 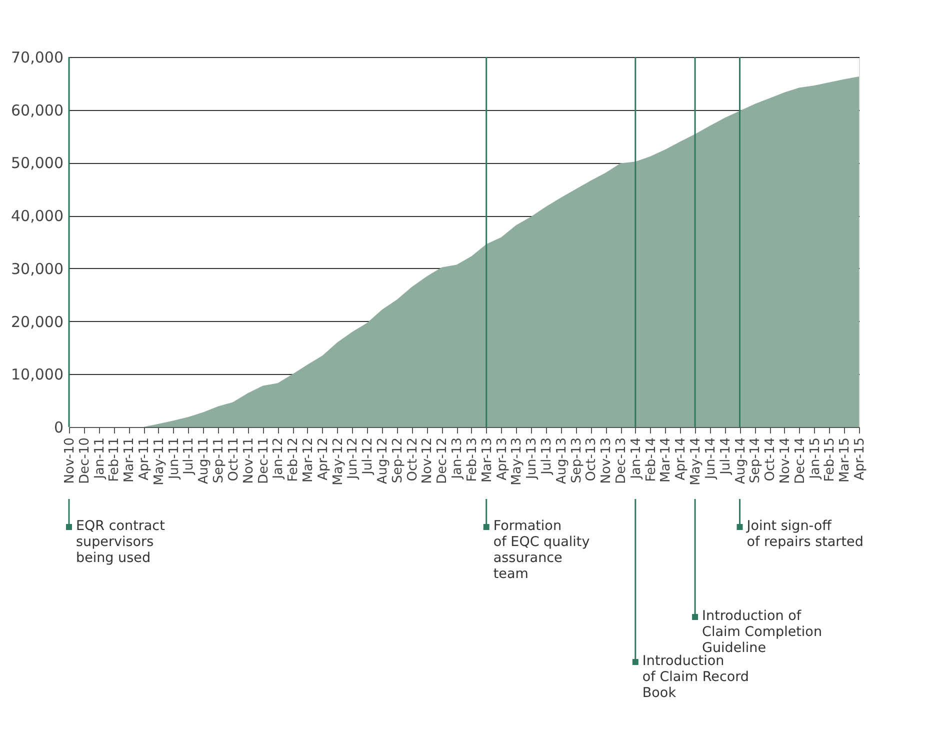 What do you see at coordinates (353, 459) in the screenshot?
I see `x-tick-label: Jun-12` at bounding box center [353, 459].